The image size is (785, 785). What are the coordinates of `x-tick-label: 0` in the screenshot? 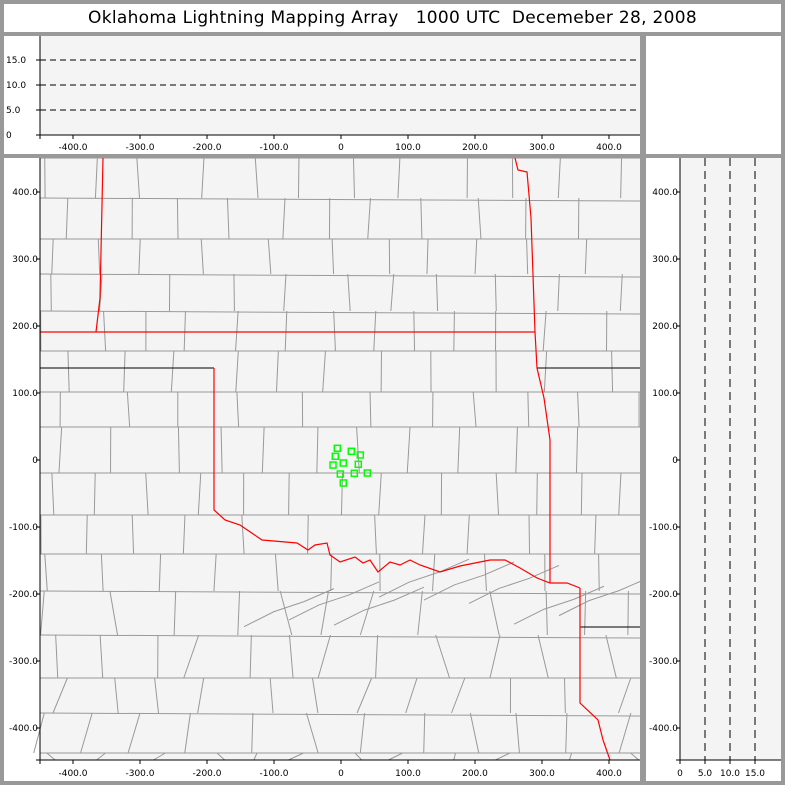 It's located at (680, 774).